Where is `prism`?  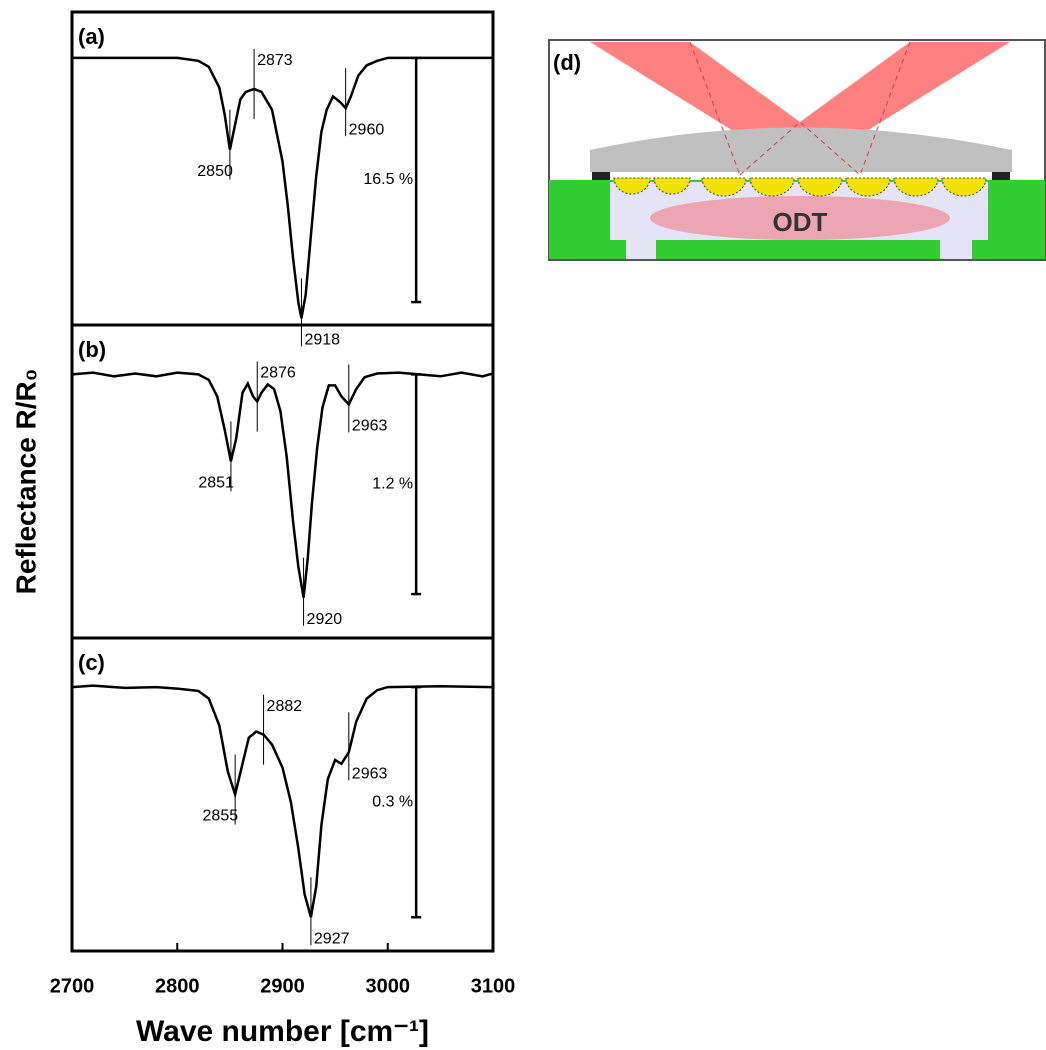
prism is located at coordinates (801, 149).